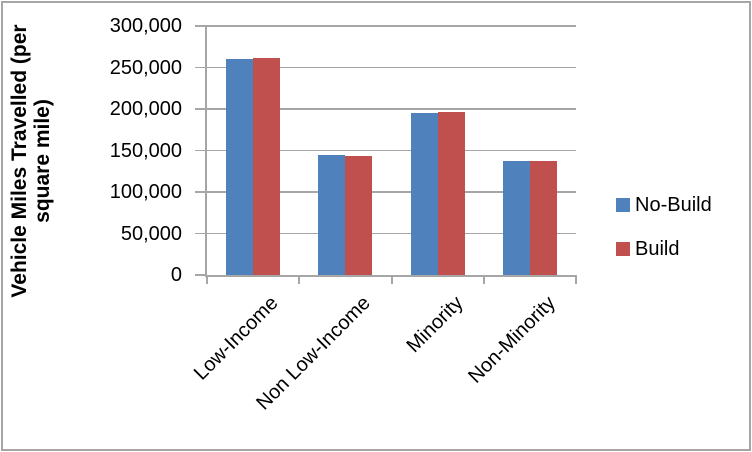  I want to click on category-label-non-minority: Non-Minority, so click(511, 340).